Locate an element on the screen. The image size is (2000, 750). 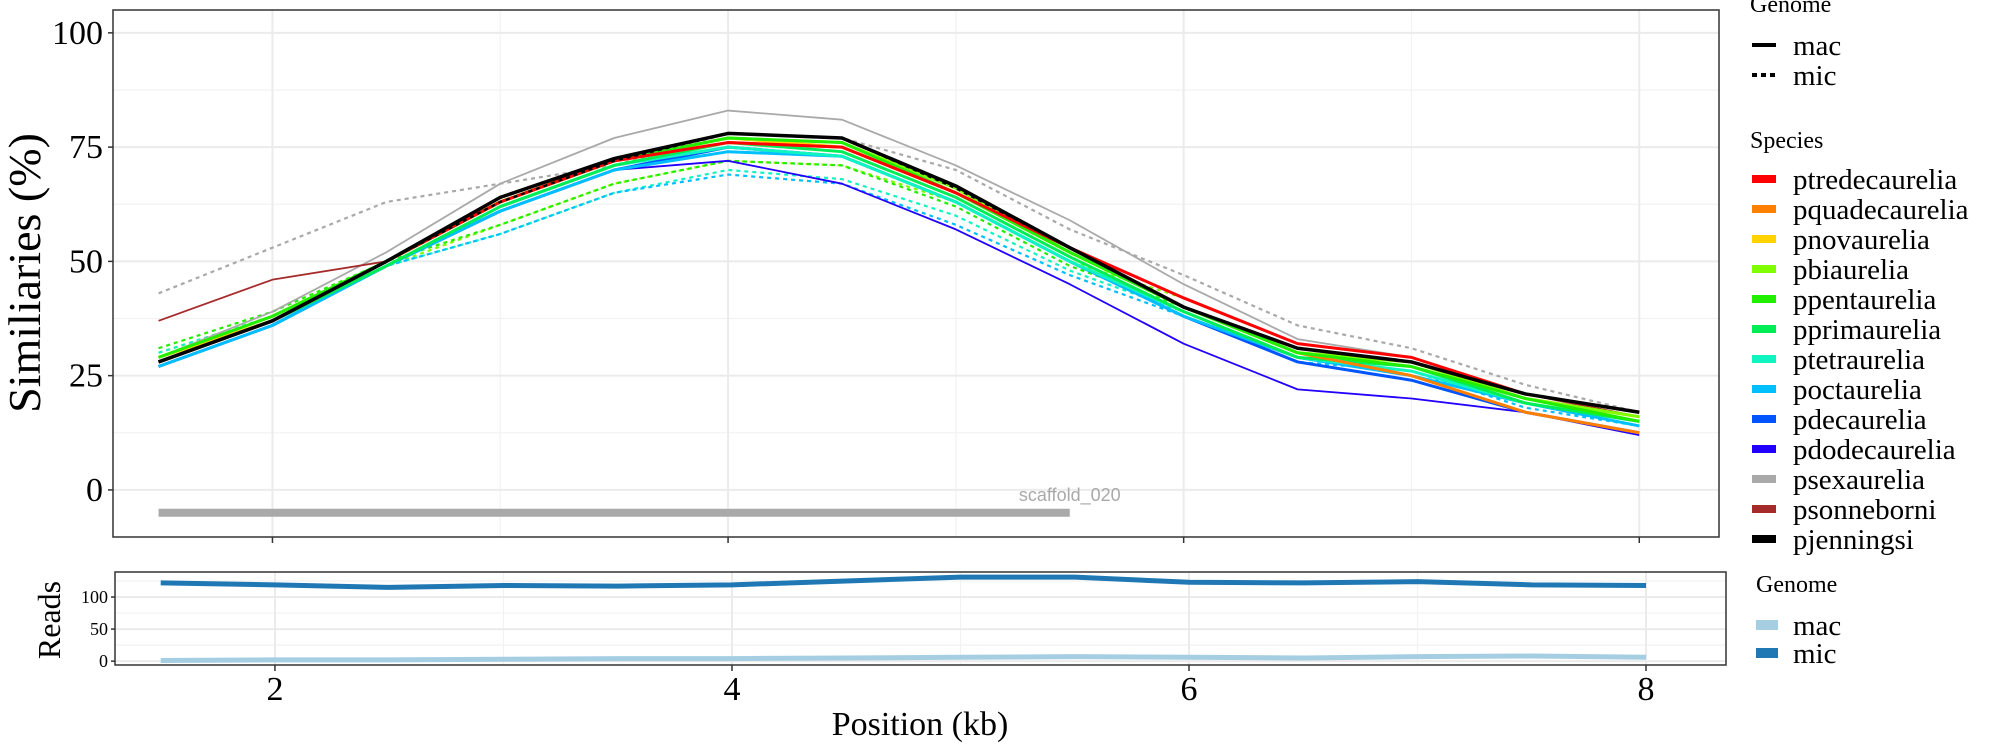
species-legend-key-poctaurelia is located at coordinates (1764, 389).